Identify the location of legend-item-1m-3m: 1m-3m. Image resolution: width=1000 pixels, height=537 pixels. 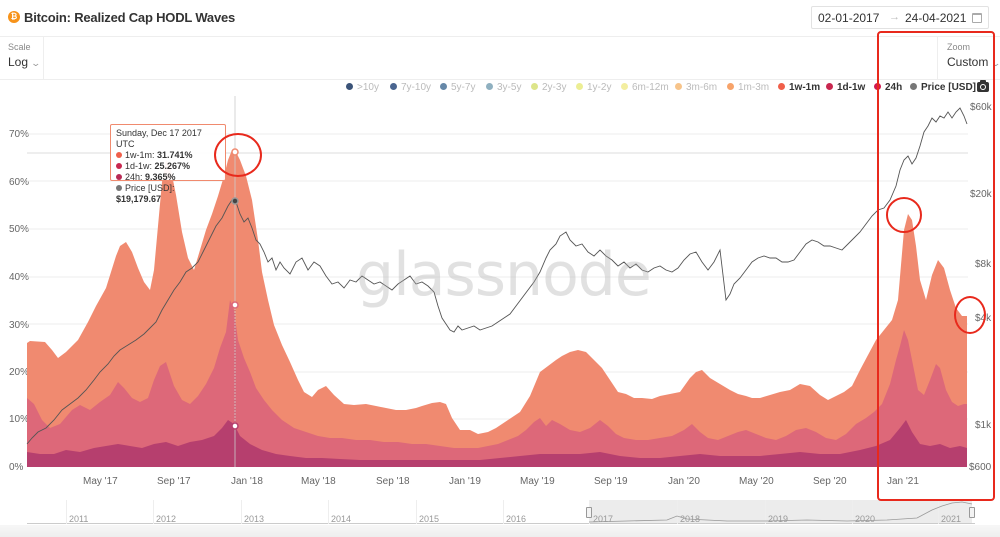
(748, 87).